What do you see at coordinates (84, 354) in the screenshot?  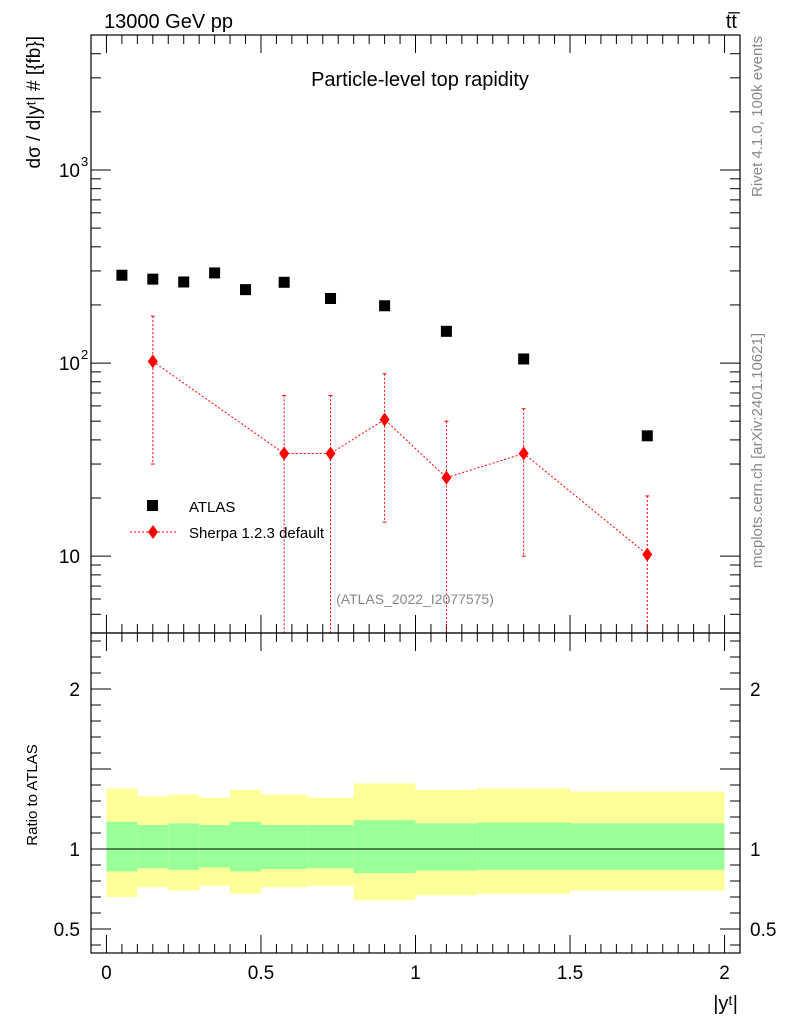 I see `y-tick-exponent: 2` at bounding box center [84, 354].